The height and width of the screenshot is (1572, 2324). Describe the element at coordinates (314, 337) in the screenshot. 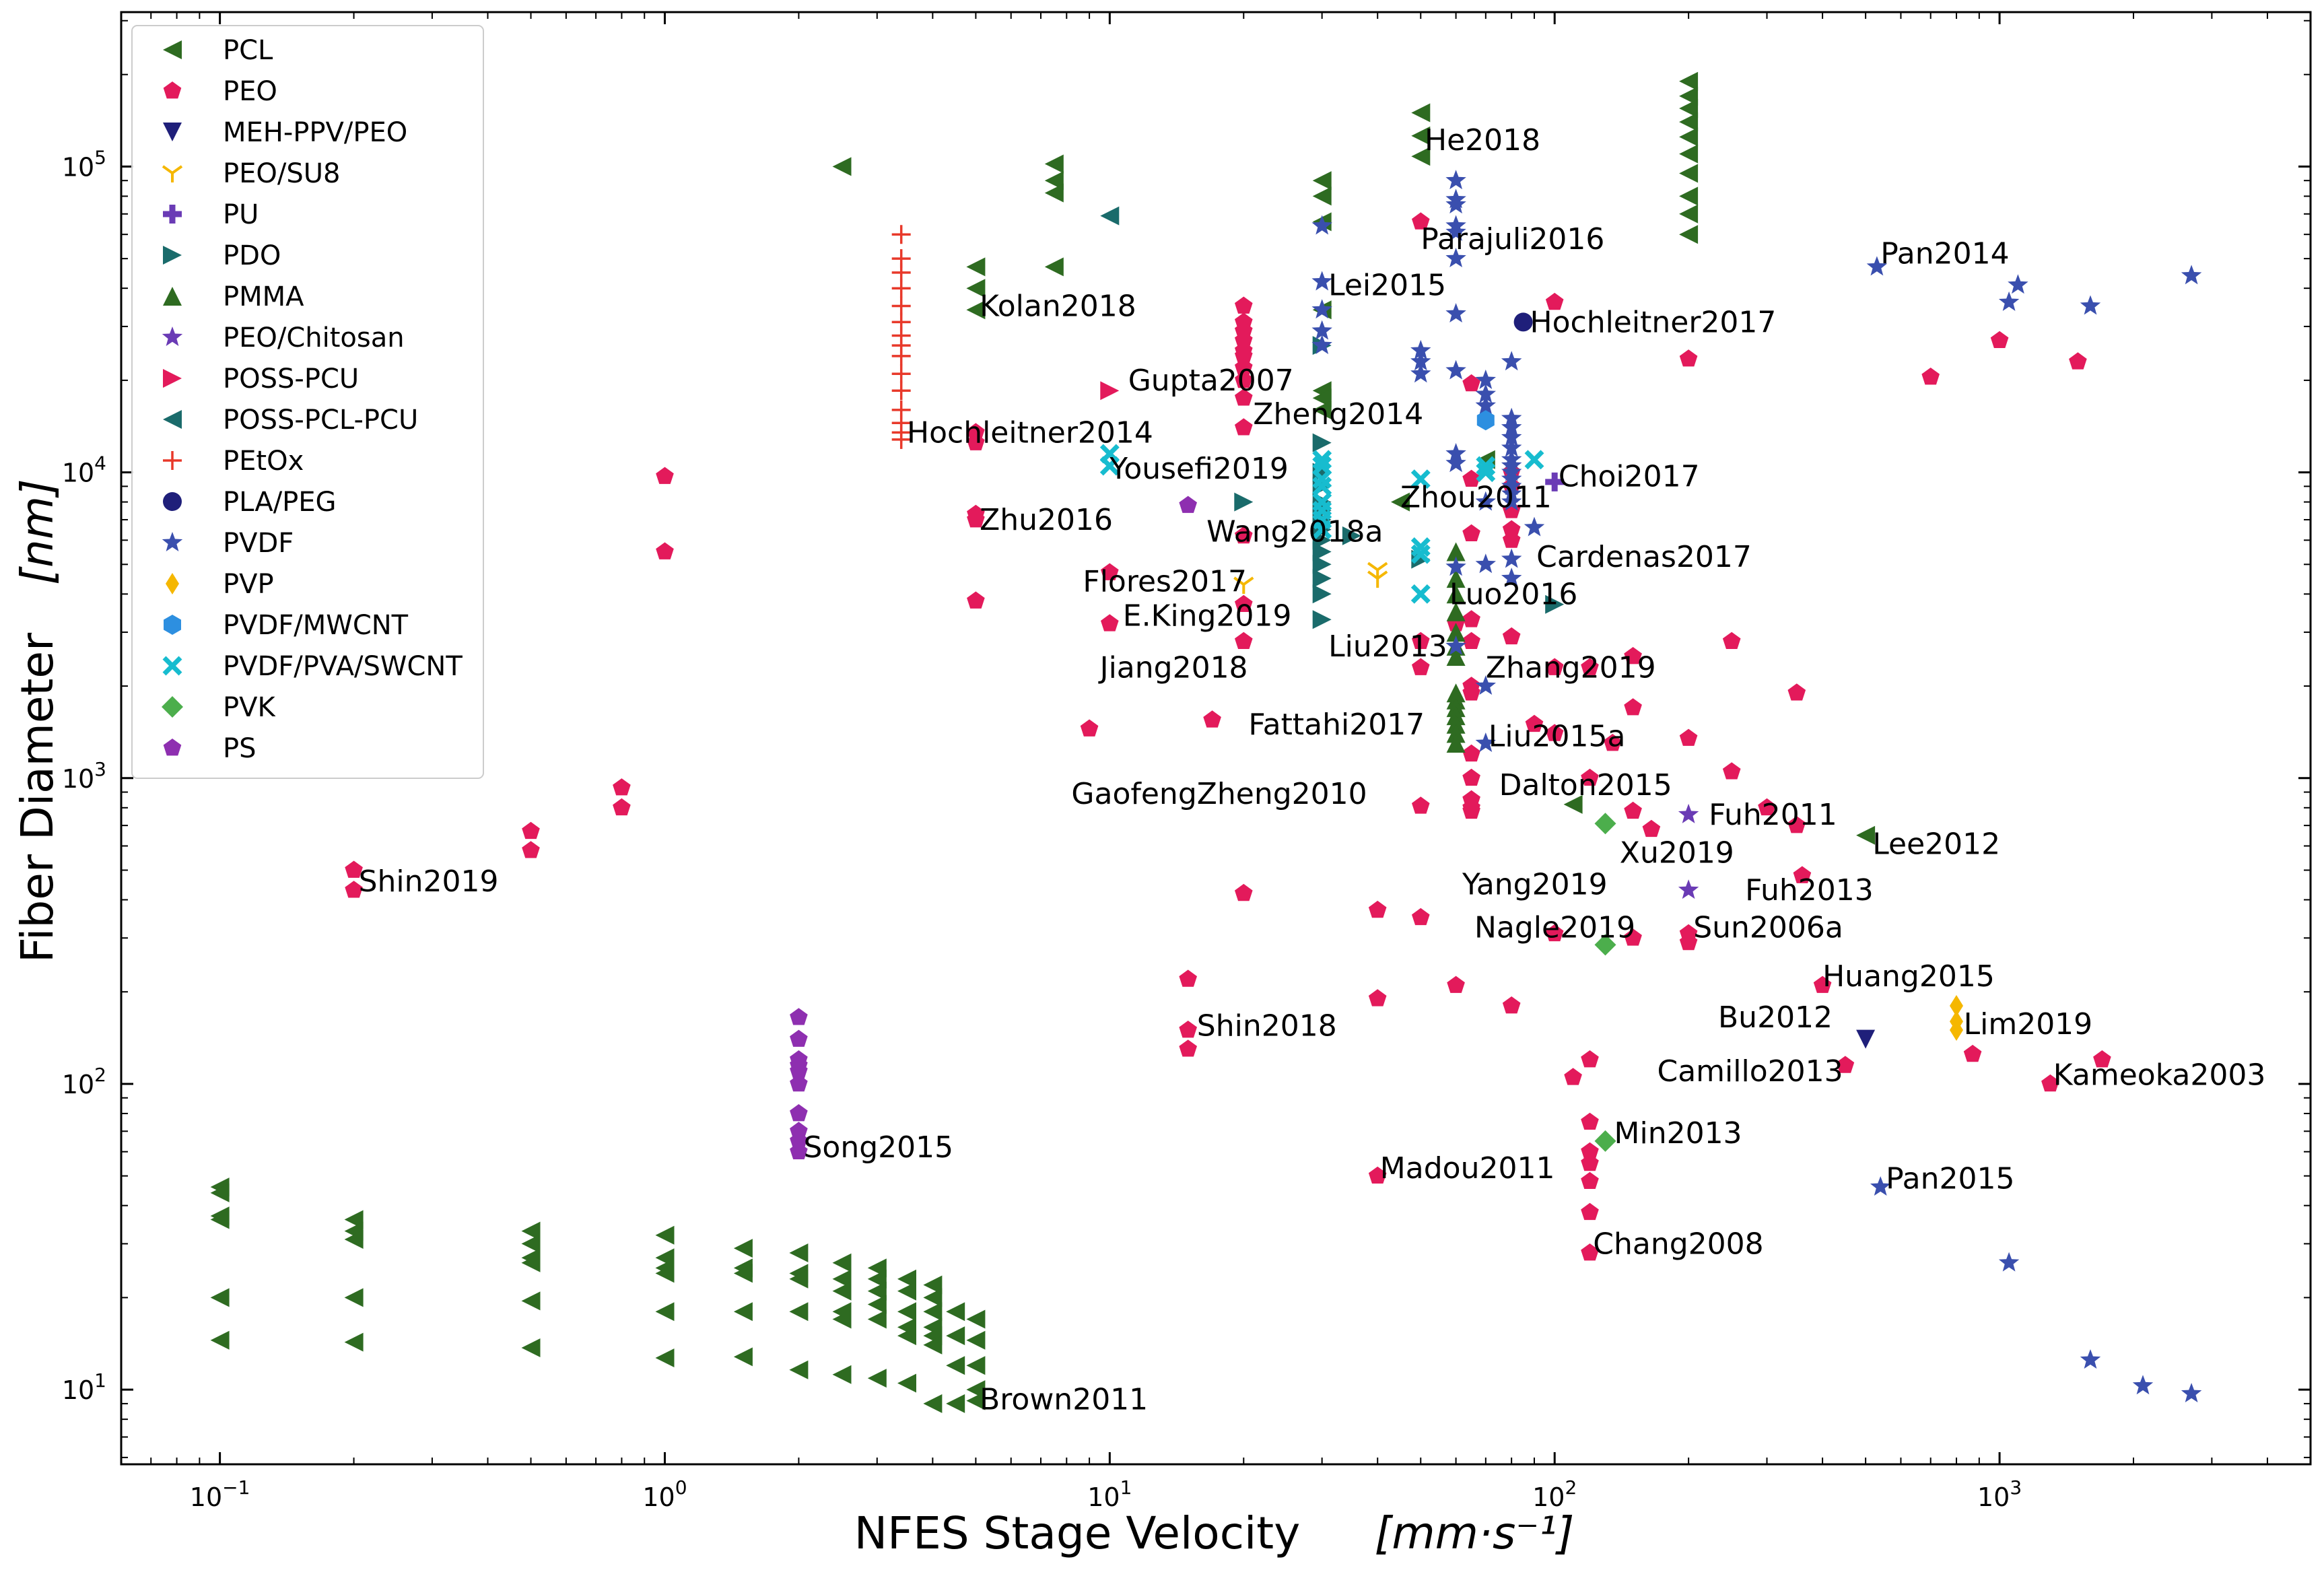

I see `legend-label: PEO/Chitosan` at that location.